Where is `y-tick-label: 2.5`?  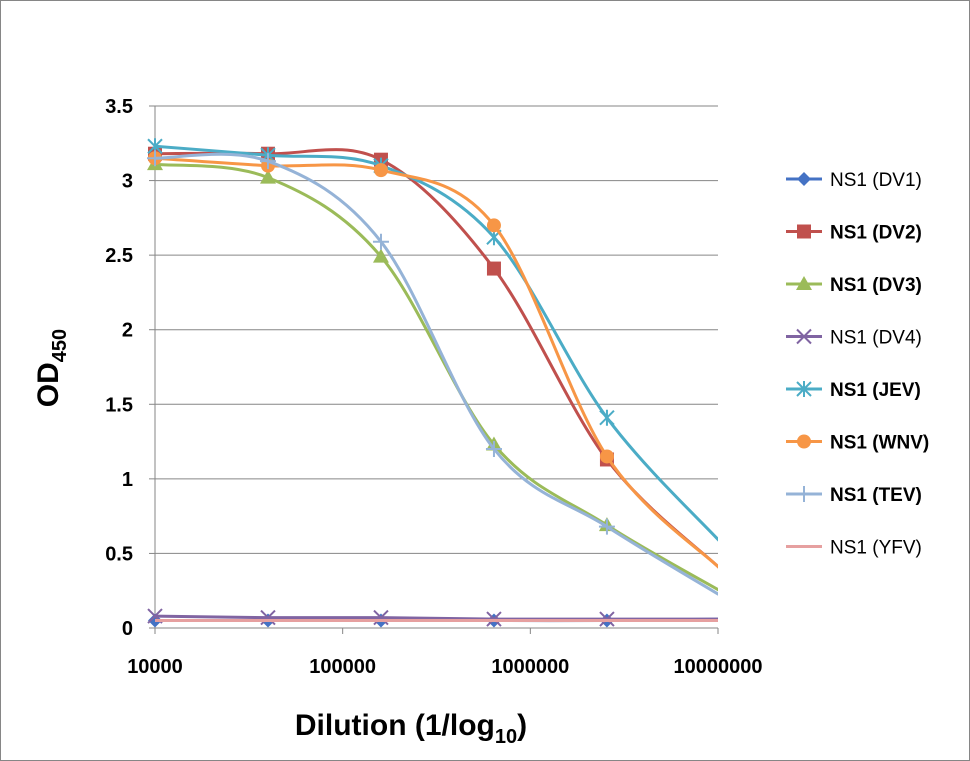 y-tick-label: 2.5 is located at coordinates (119, 256).